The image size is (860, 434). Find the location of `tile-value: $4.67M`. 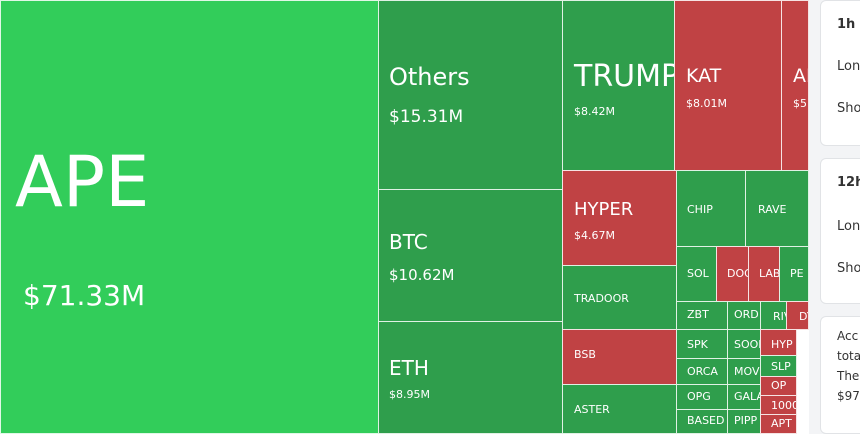

tile-value: $4.67M is located at coordinates (594, 235).